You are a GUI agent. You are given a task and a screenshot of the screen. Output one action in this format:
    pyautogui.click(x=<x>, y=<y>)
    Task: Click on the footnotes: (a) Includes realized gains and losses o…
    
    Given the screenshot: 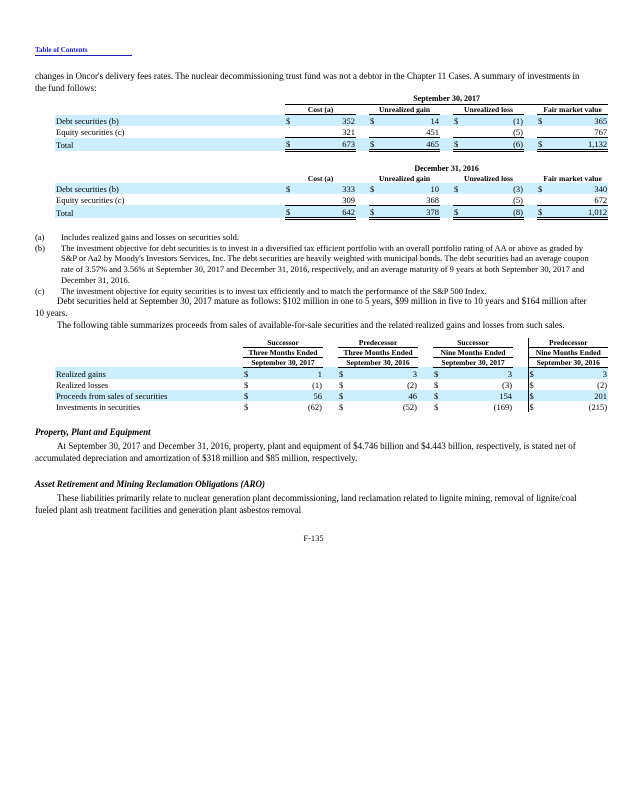 What is the action you would take?
    pyautogui.click(x=313, y=264)
    